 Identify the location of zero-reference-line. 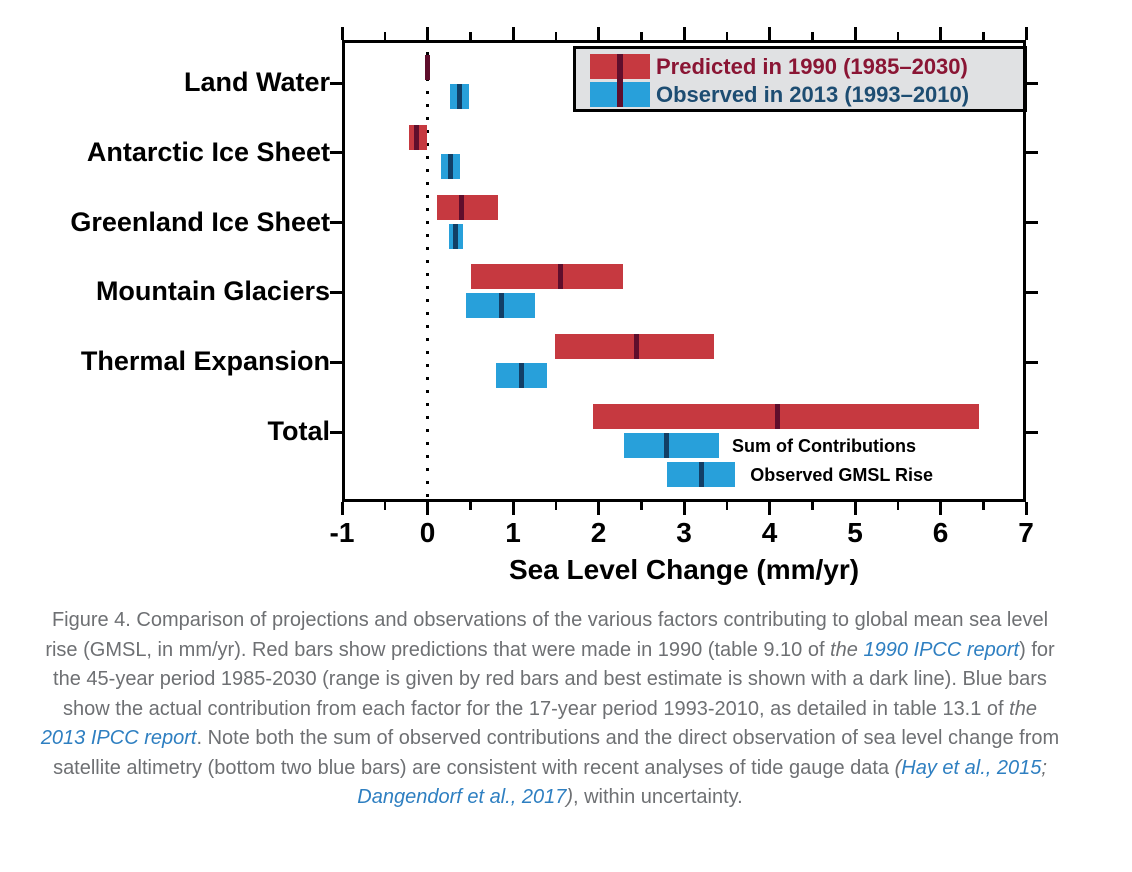
(427, 276).